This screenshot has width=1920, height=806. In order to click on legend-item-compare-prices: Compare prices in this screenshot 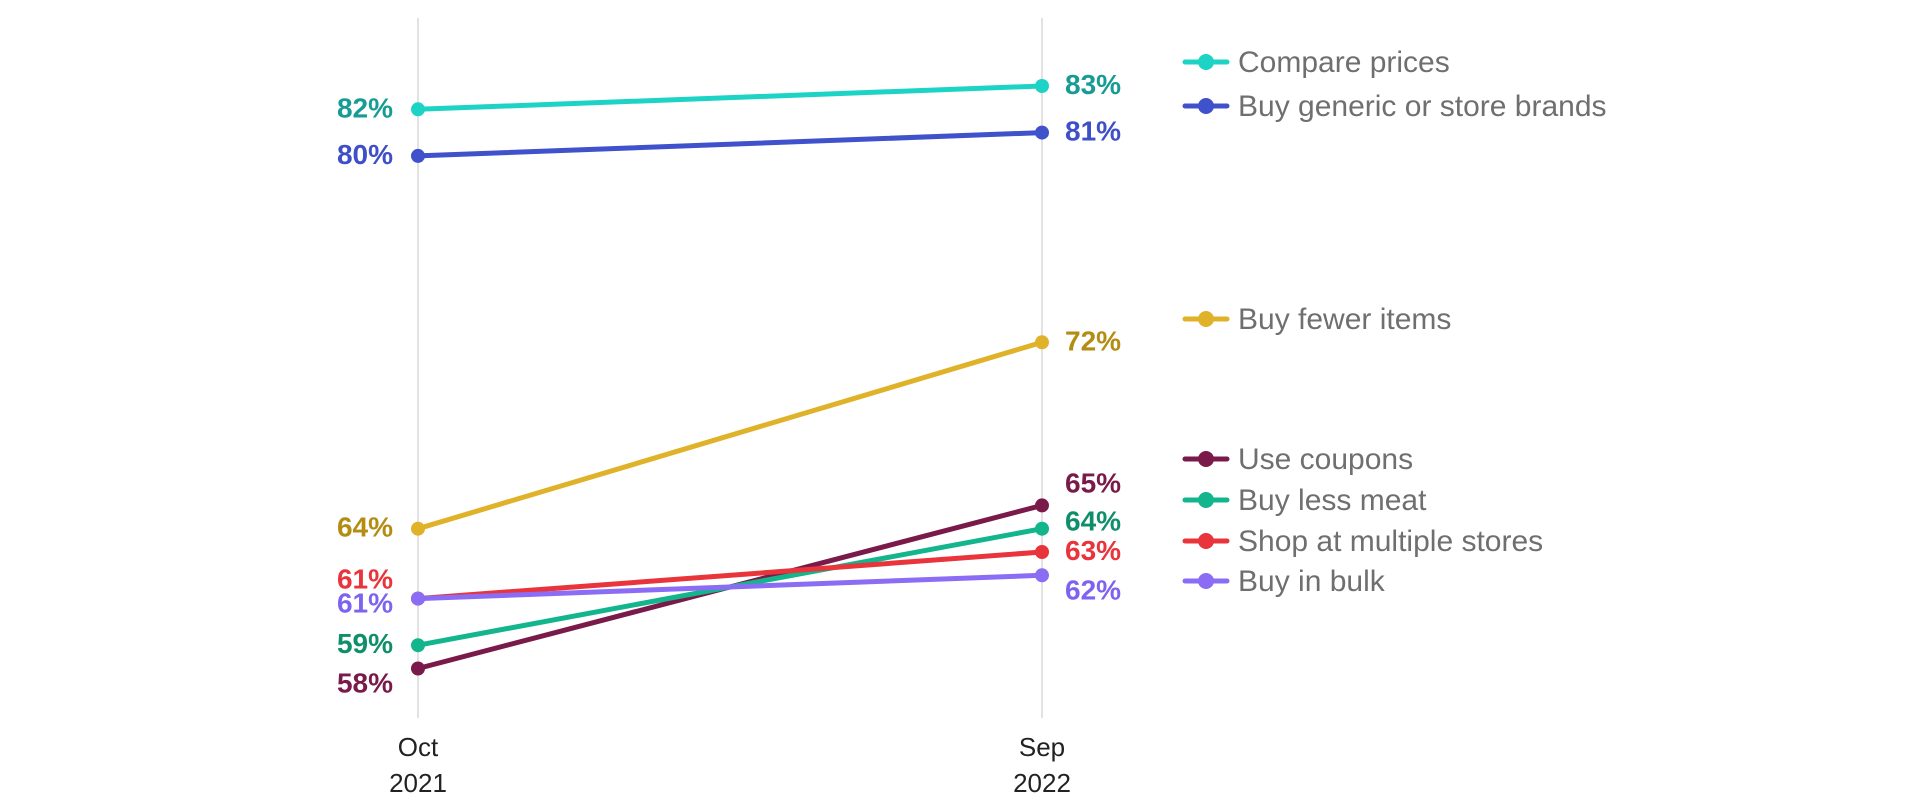, I will do `click(1316, 62)`.